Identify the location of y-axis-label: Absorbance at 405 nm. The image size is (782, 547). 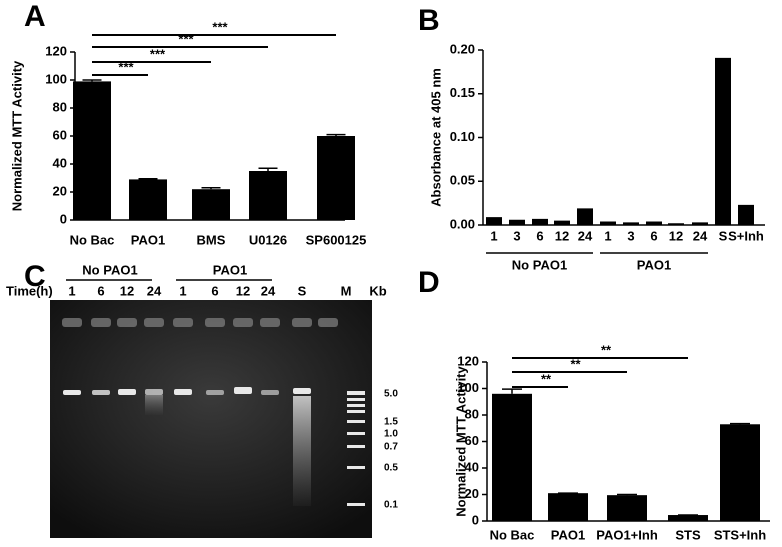
(435, 137).